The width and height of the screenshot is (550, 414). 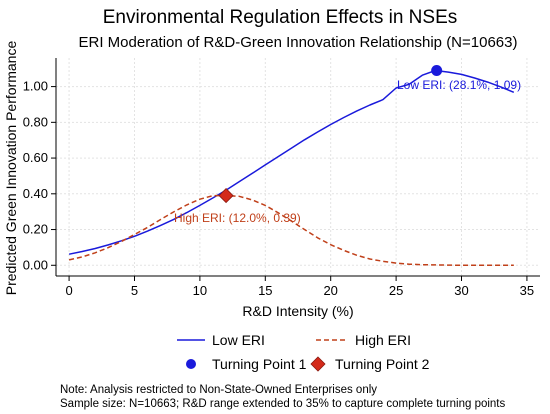 I want to click on y-tick-label: 0.80, so click(x=35, y=121).